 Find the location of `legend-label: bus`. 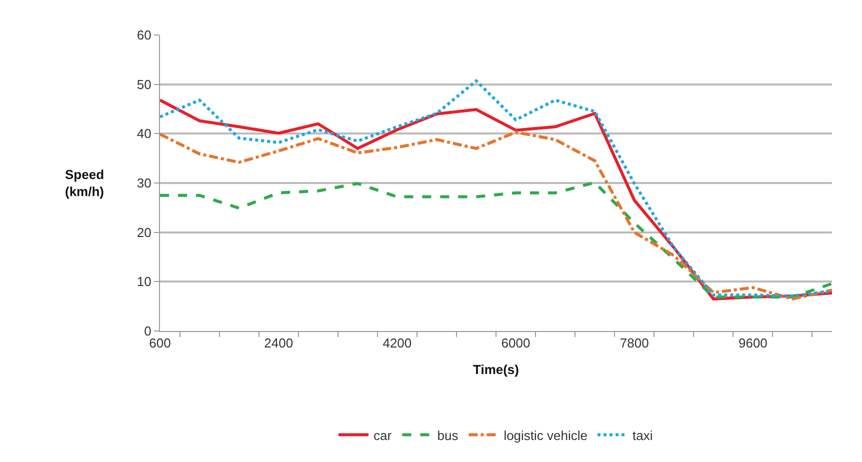

legend-label: bus is located at coordinates (448, 435).